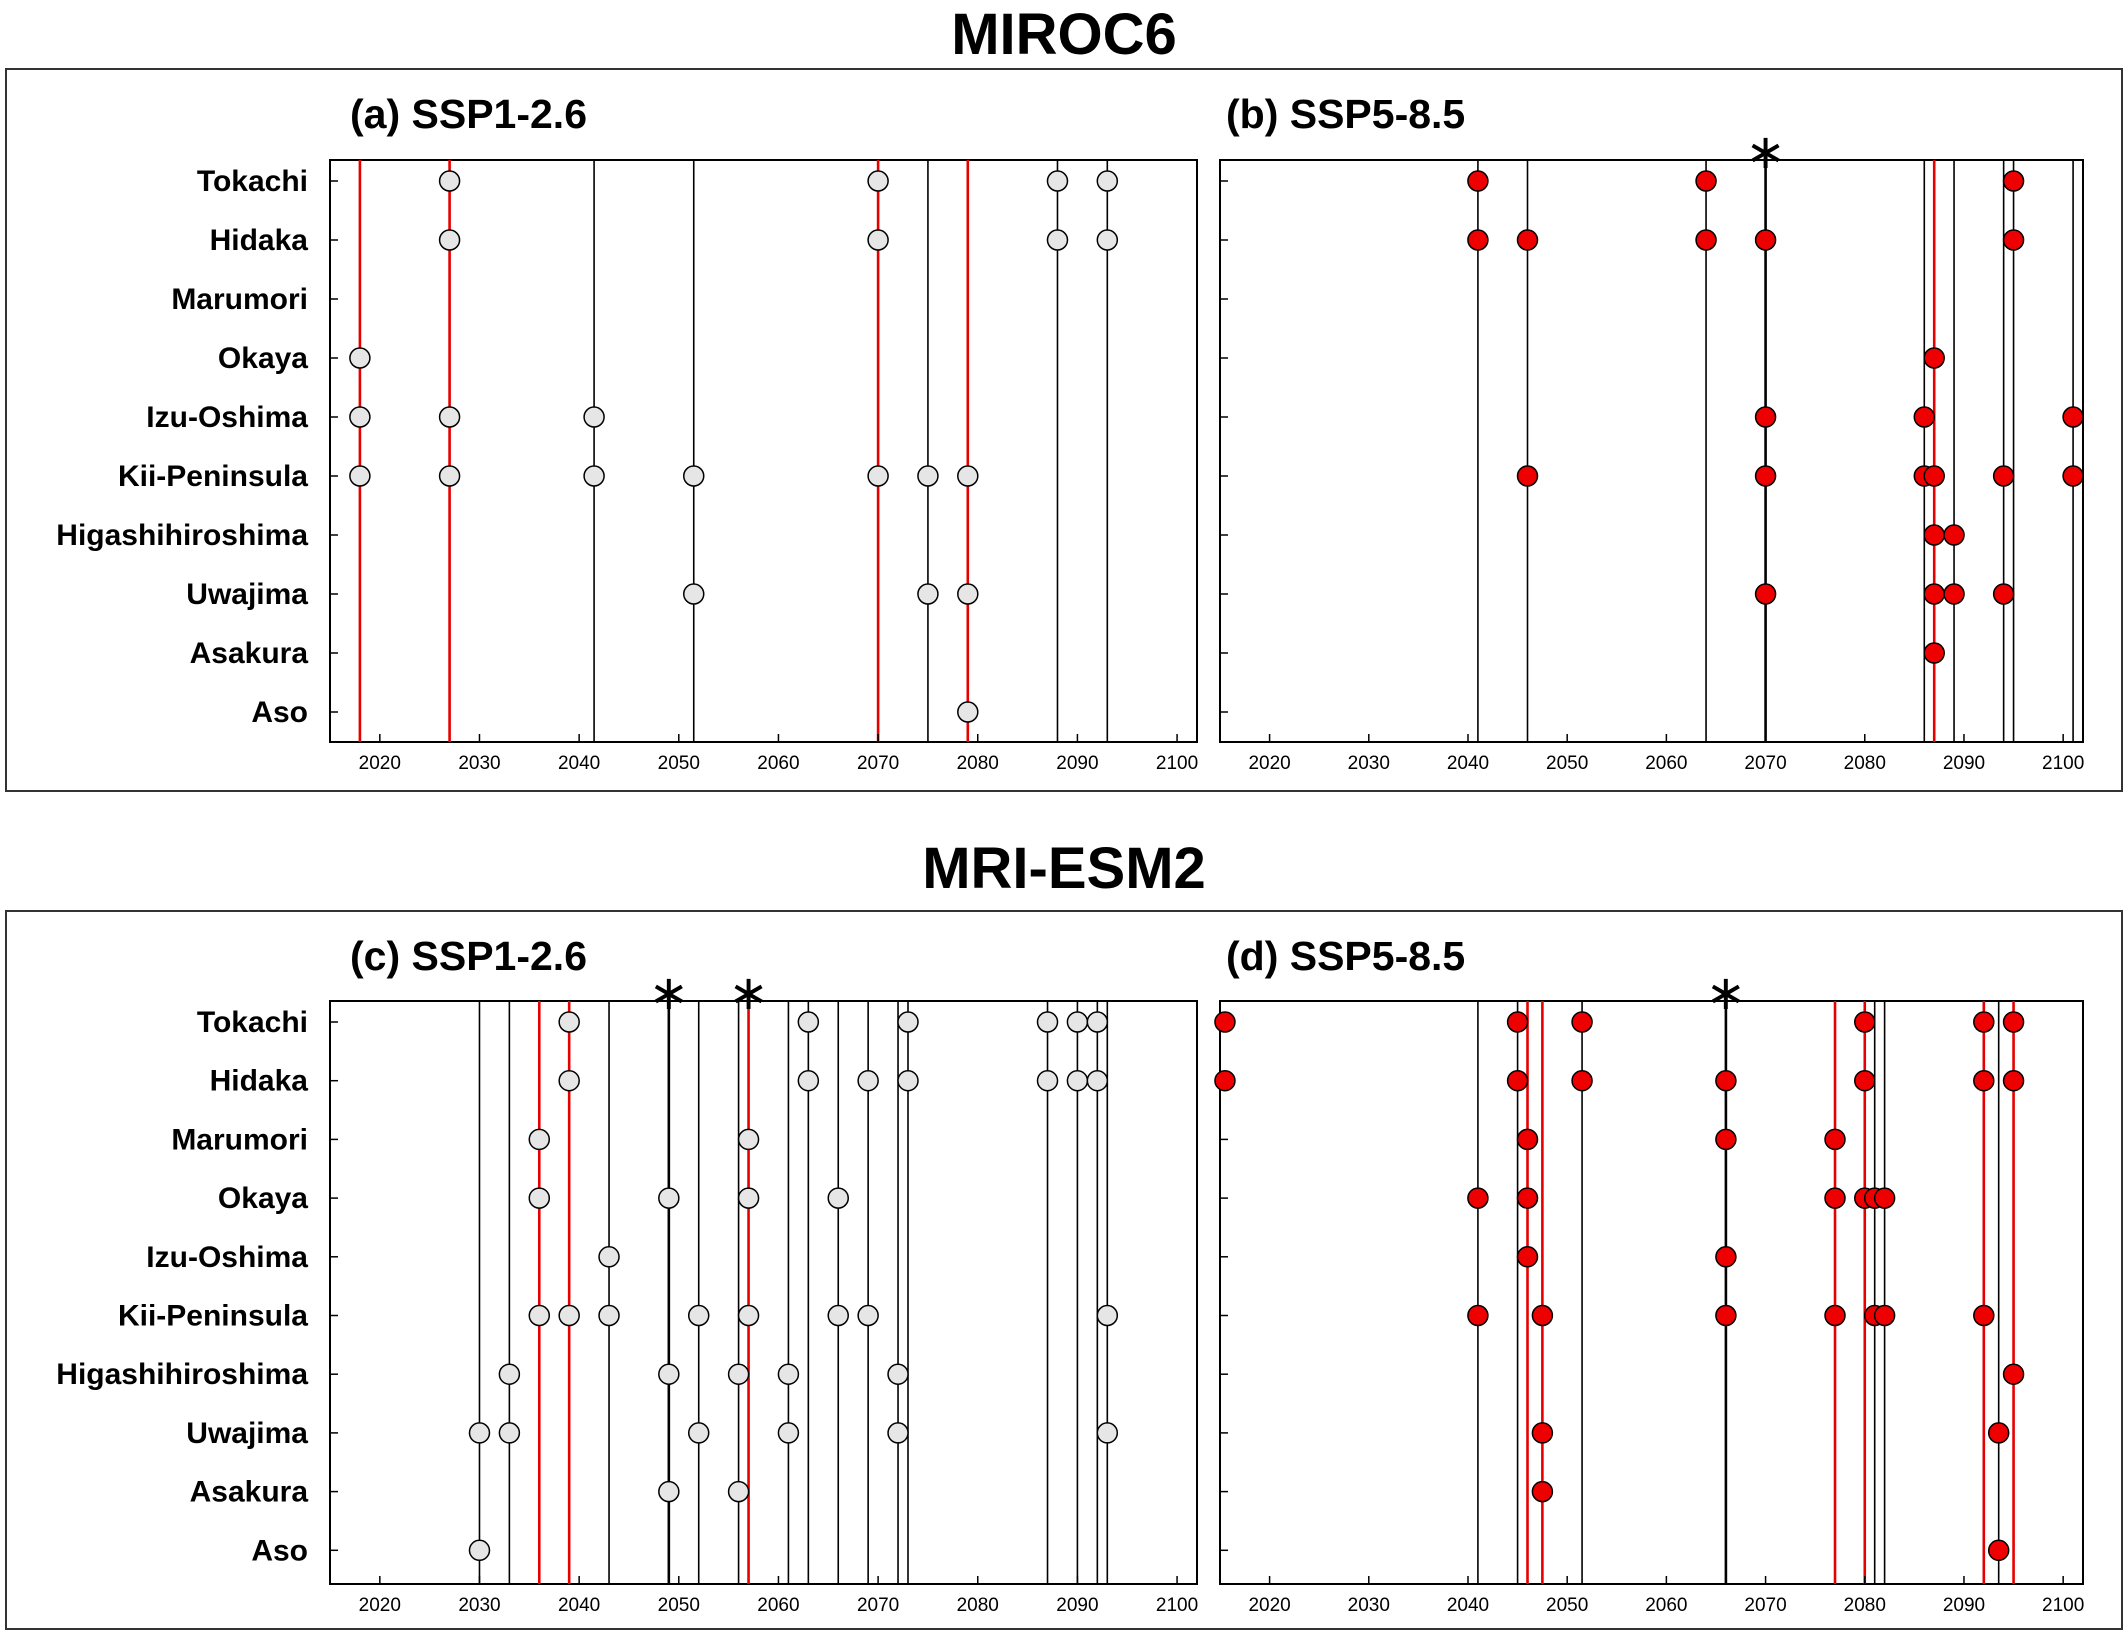 The width and height of the screenshot is (2128, 1634). I want to click on panel-d-title: (d) SSP5-8.5, so click(1345, 956).